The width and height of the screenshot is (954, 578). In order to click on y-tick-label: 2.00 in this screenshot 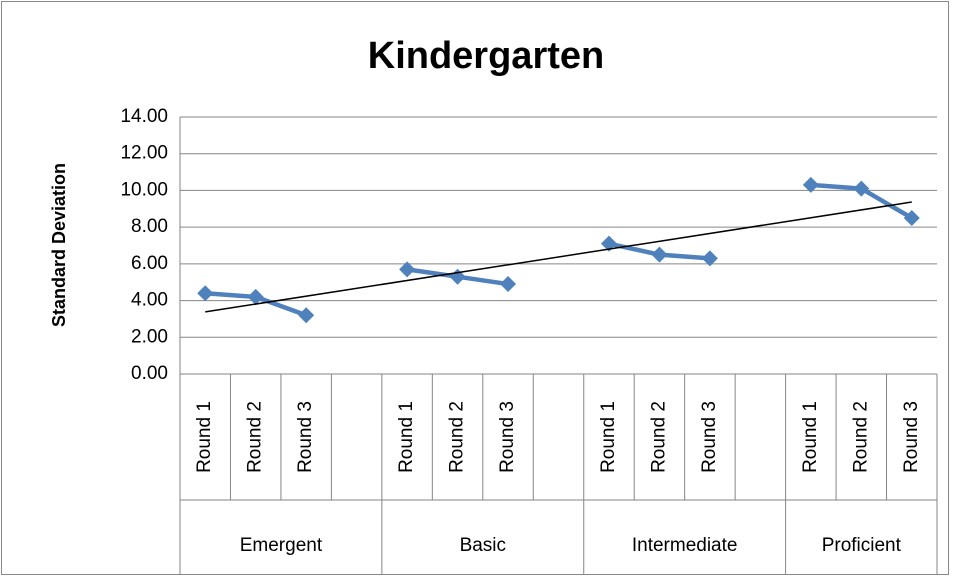, I will do `click(149, 336)`.